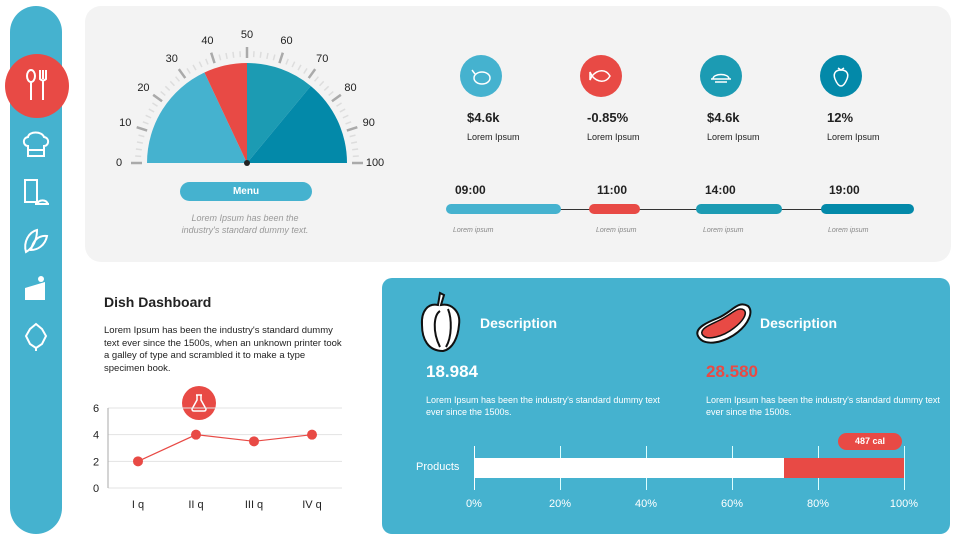  I want to click on steak-icon, so click(723, 329).